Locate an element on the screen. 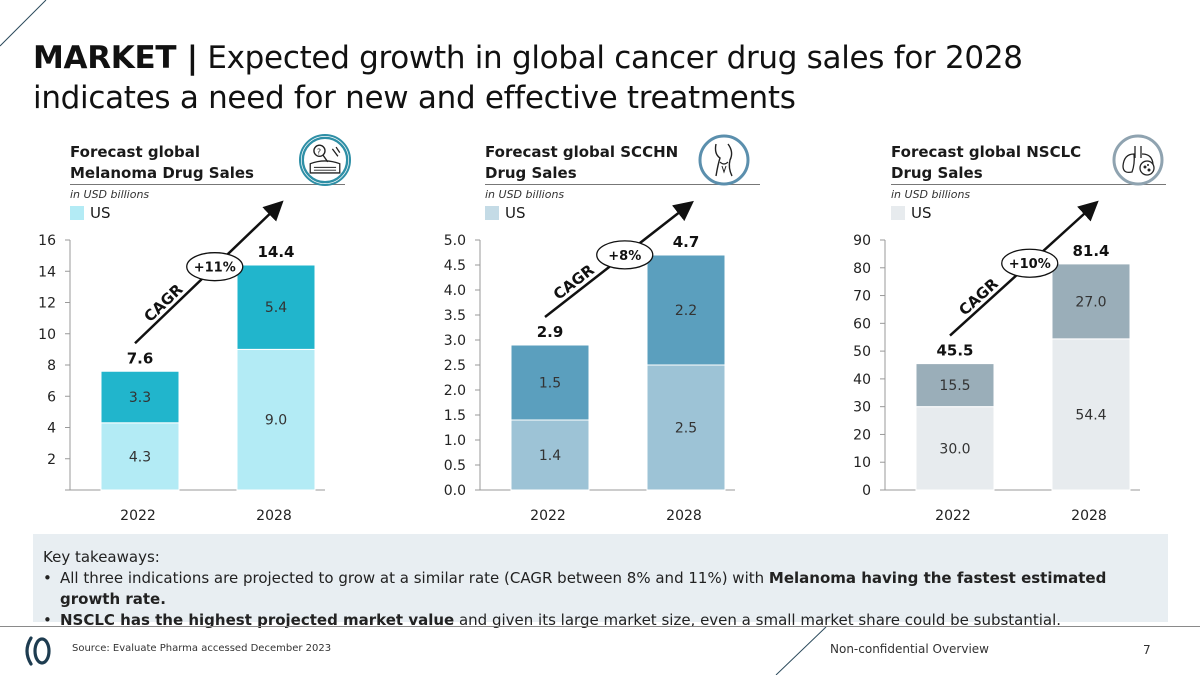 This screenshot has width=1200, height=675. bar-total-label: 7.6 is located at coordinates (140, 358).